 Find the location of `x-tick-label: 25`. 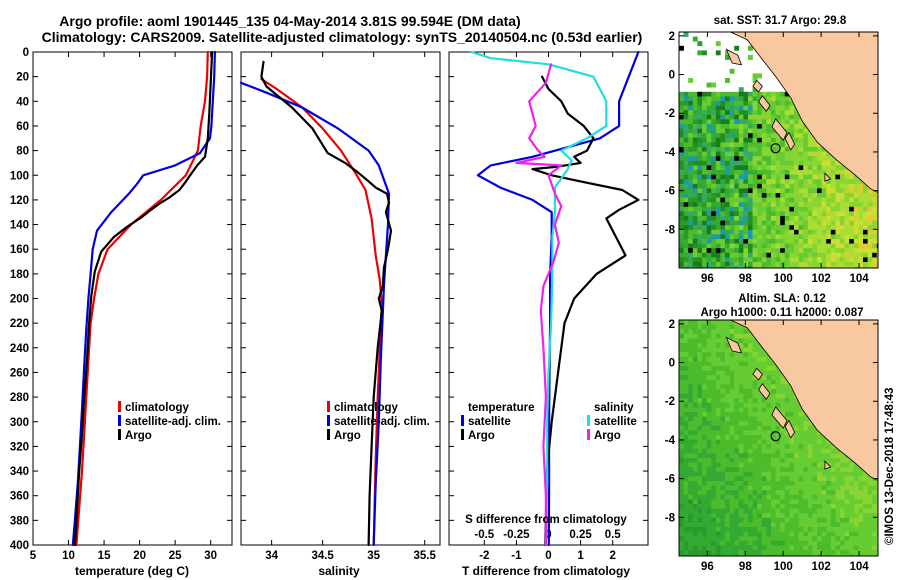

x-tick-label: 25 is located at coordinates (175, 556).